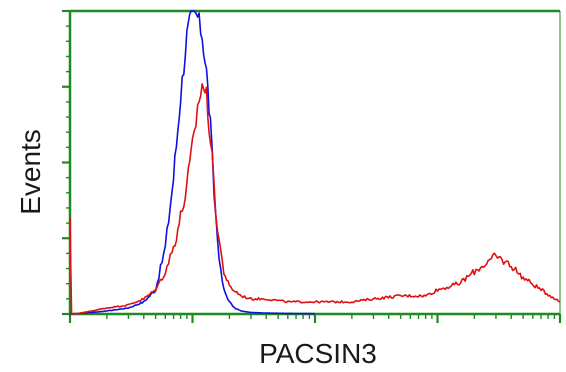 The width and height of the screenshot is (566, 372). I want to click on x-axis-label: PACSIN3, so click(318, 353).